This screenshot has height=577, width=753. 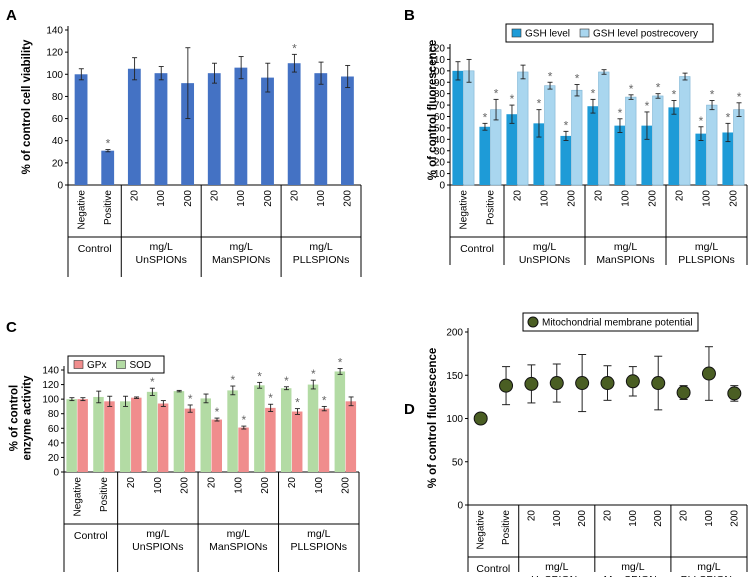 I want to click on y-tick-label: 120, so click(x=436, y=49).